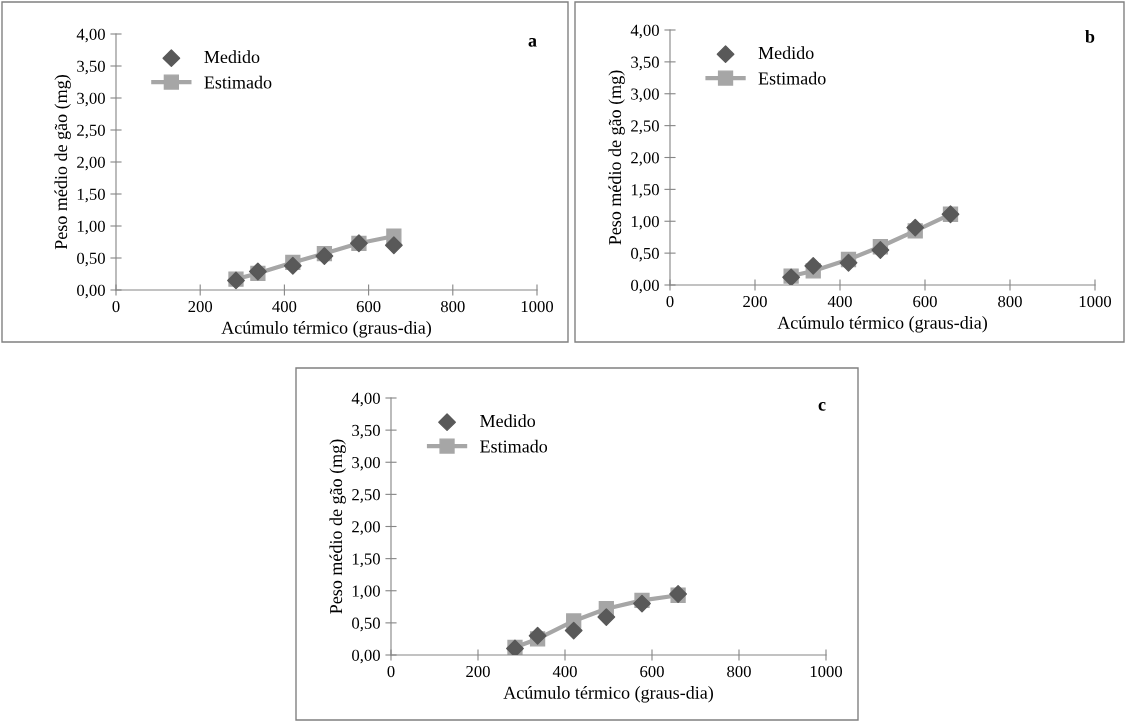 Image resolution: width=1126 pixels, height=722 pixels. Describe the element at coordinates (532, 42) in the screenshot. I see `chart-title: a` at that location.